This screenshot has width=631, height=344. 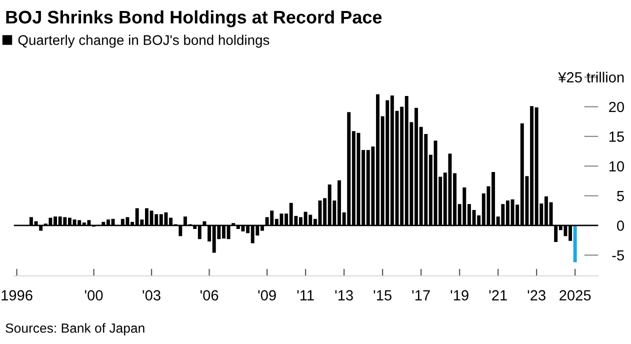 What do you see at coordinates (94, 295) in the screenshot?
I see `x-tick-label: '00` at bounding box center [94, 295].